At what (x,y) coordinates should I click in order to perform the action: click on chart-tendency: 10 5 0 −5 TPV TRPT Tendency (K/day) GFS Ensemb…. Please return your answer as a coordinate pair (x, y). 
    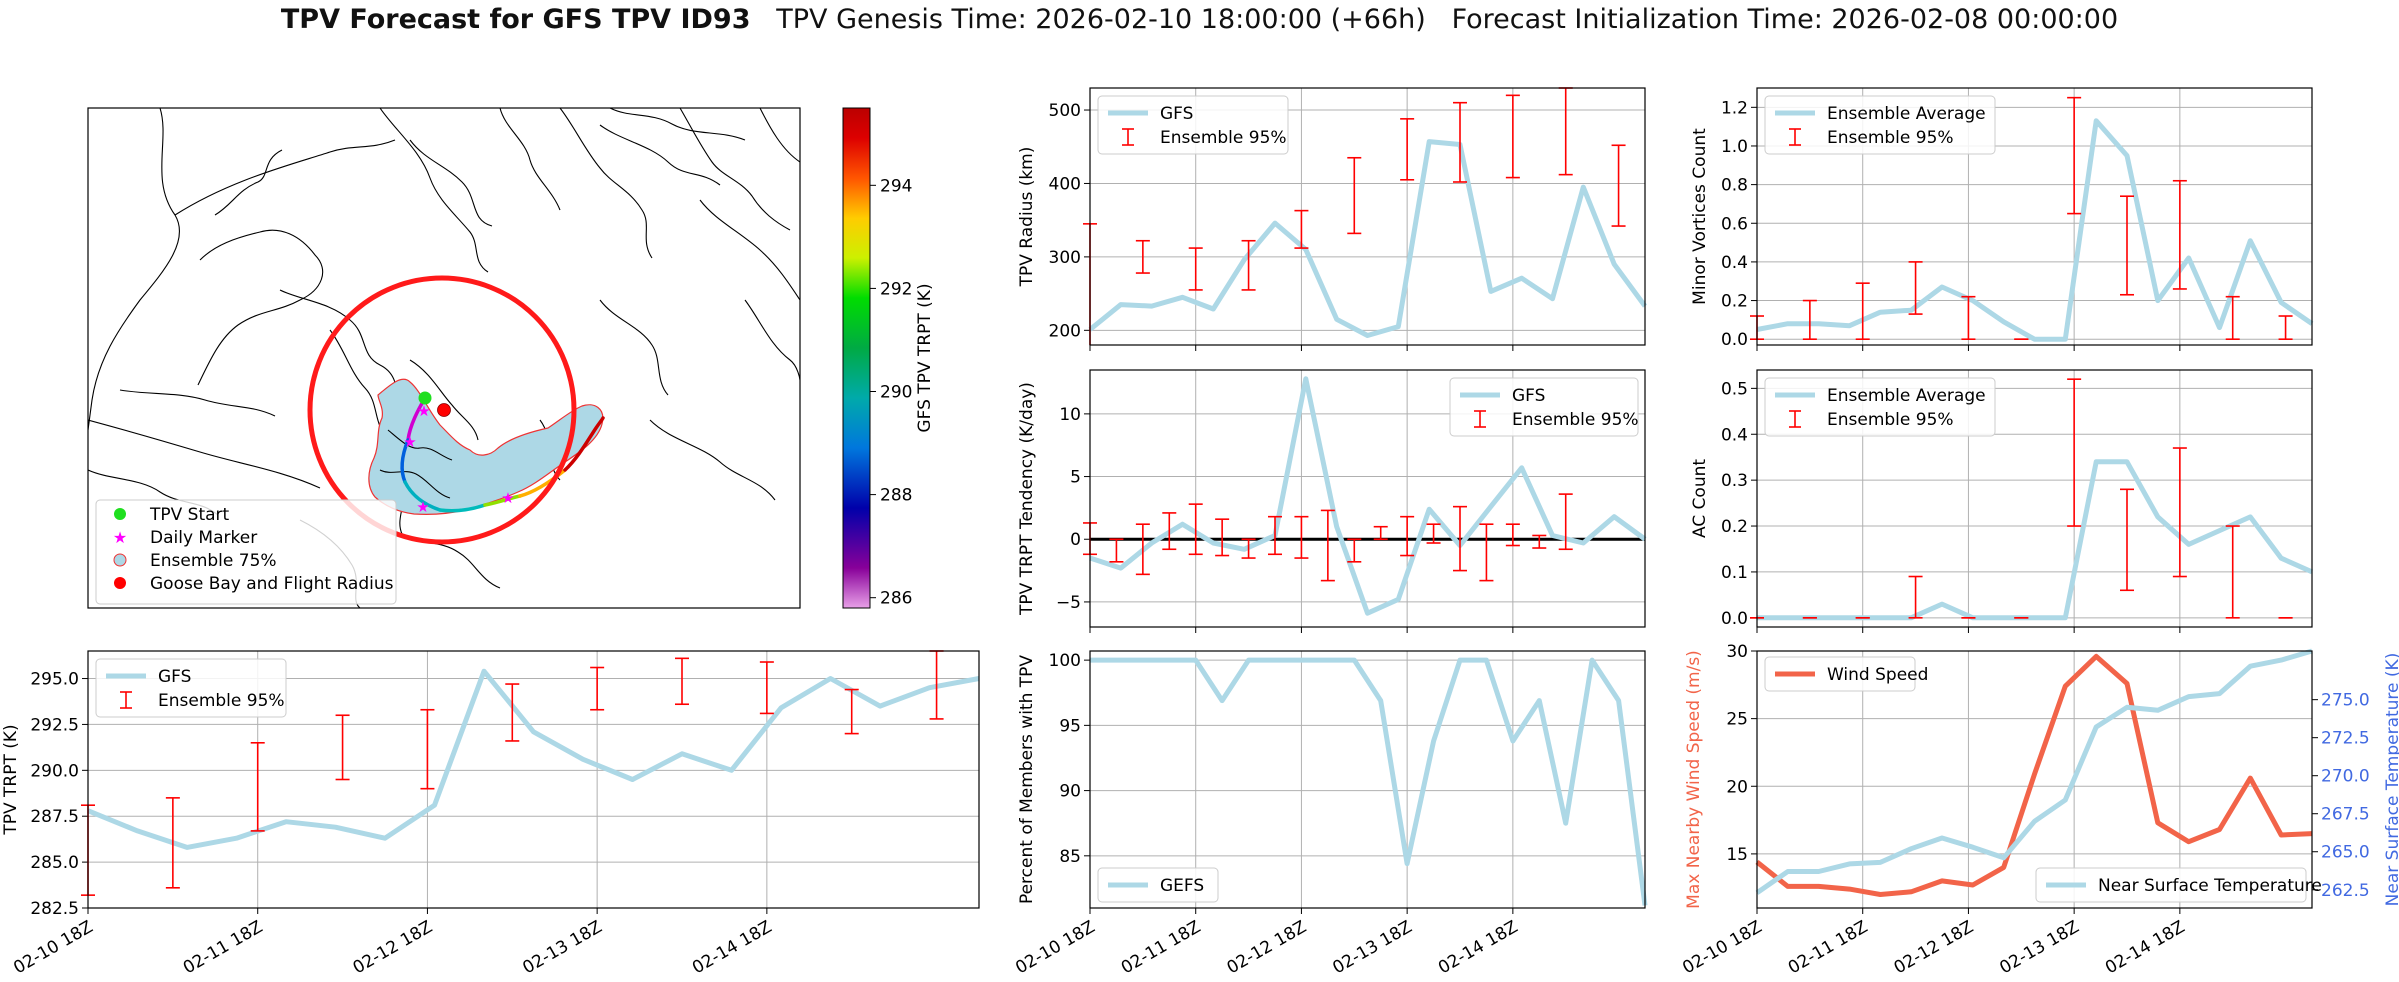
    Looking at the image, I should click on (1332, 501).